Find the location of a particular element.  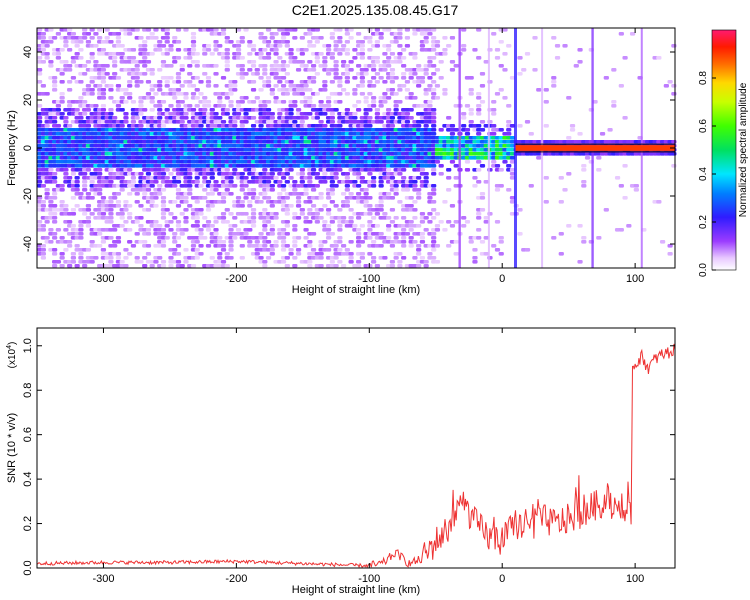

x-tick-label: -200 is located at coordinates (236, 579).